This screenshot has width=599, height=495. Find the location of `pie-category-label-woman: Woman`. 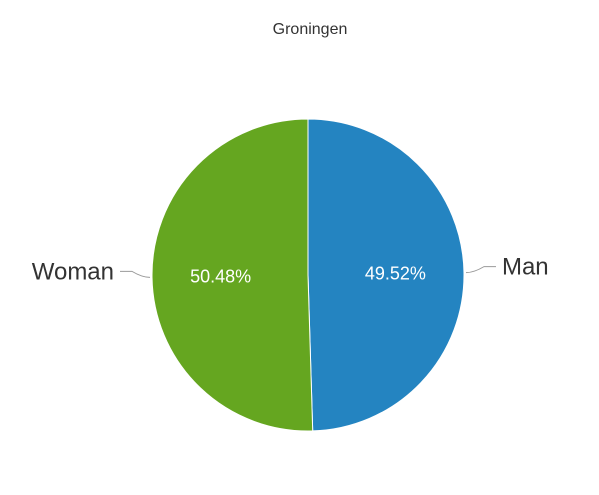

pie-category-label-woman: Woman is located at coordinates (73, 271).